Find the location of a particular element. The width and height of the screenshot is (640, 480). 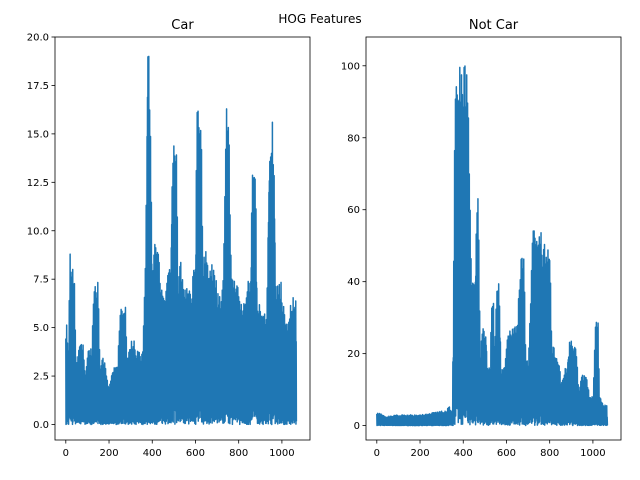

y-tick-label: 0 is located at coordinates (357, 426).